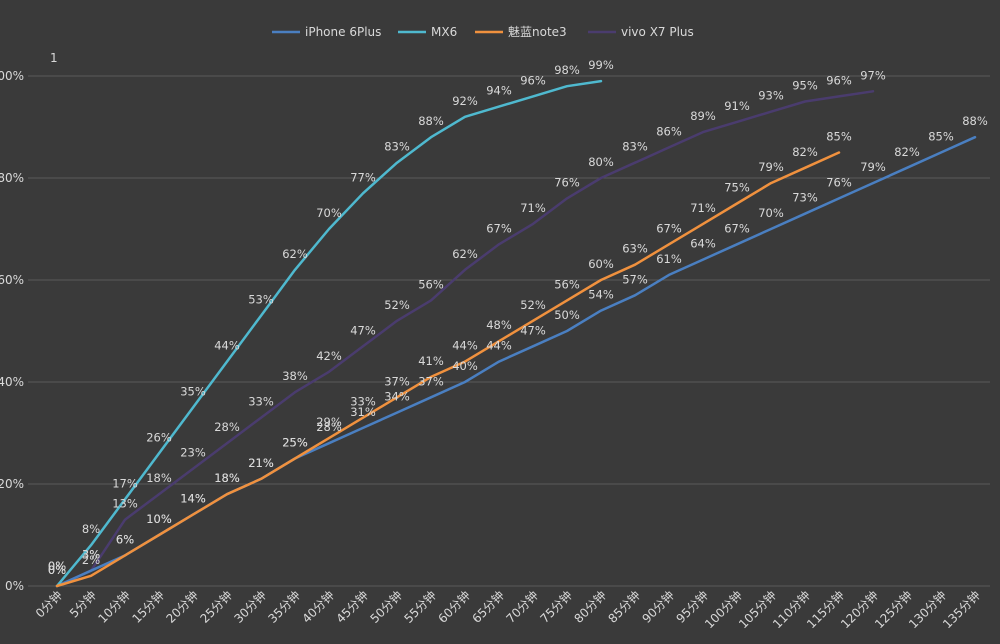 Image resolution: width=1000 pixels, height=644 pixels. What do you see at coordinates (737, 106) in the screenshot?
I see `data-label: 91%` at bounding box center [737, 106].